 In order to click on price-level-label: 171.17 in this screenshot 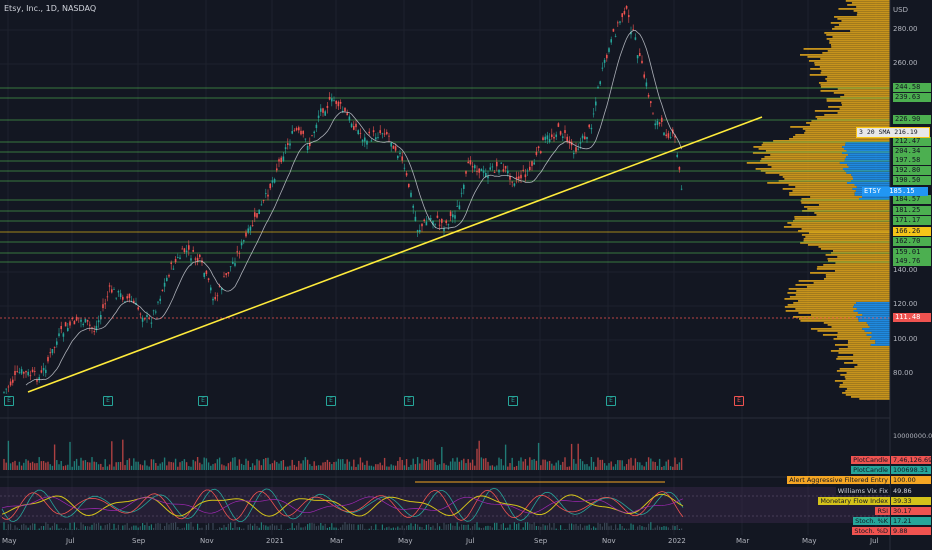, I will do `click(912, 220)`.